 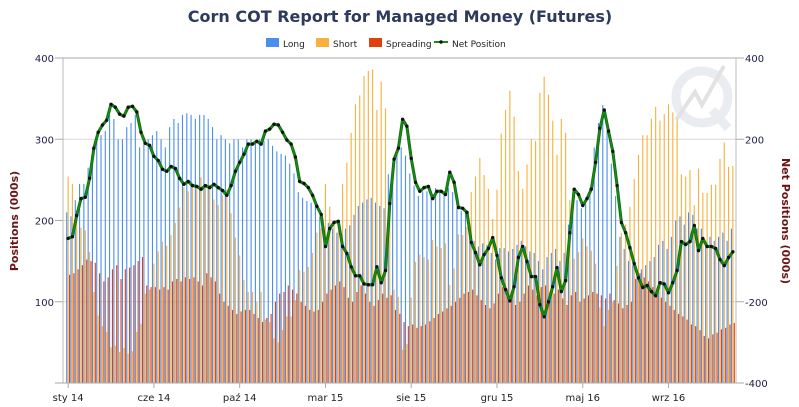 What do you see at coordinates (44, 303) in the screenshot?
I see `left-tick-label: 100` at bounding box center [44, 303].